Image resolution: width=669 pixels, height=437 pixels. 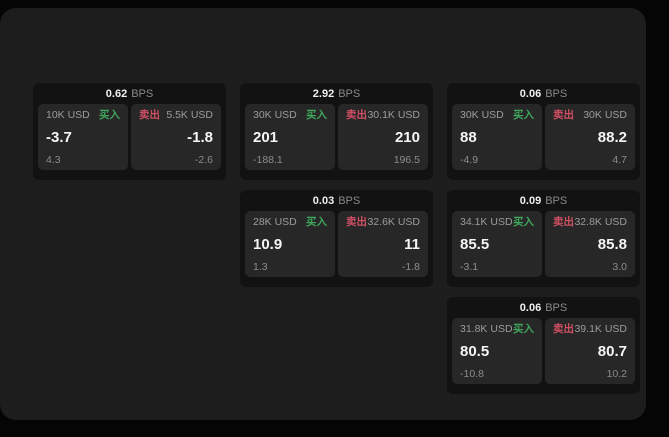 What do you see at coordinates (200, 137) in the screenshot?
I see `sell-price-value: -1.8` at bounding box center [200, 137].